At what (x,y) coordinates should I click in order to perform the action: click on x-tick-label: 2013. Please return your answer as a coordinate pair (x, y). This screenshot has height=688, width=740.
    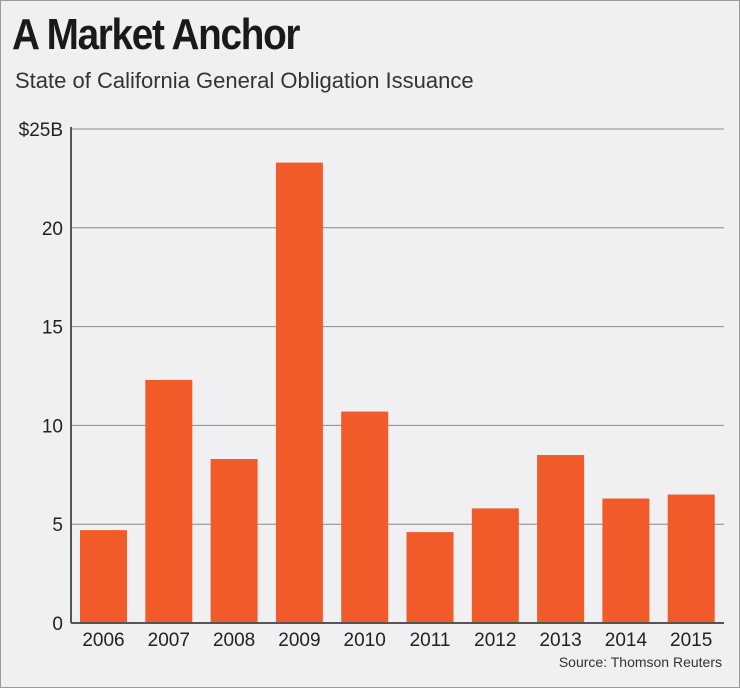
    Looking at the image, I should click on (560, 640).